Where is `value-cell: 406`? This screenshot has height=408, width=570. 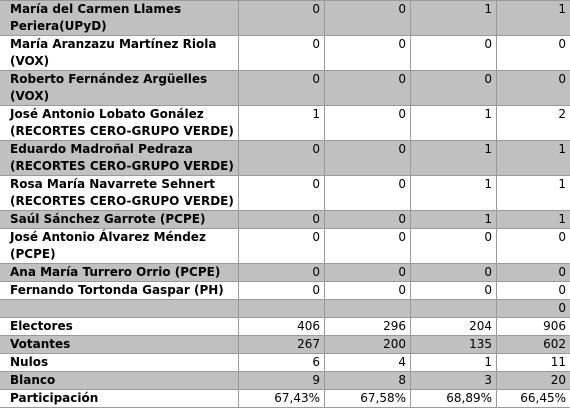
value-cell: 406 is located at coordinates (282, 327).